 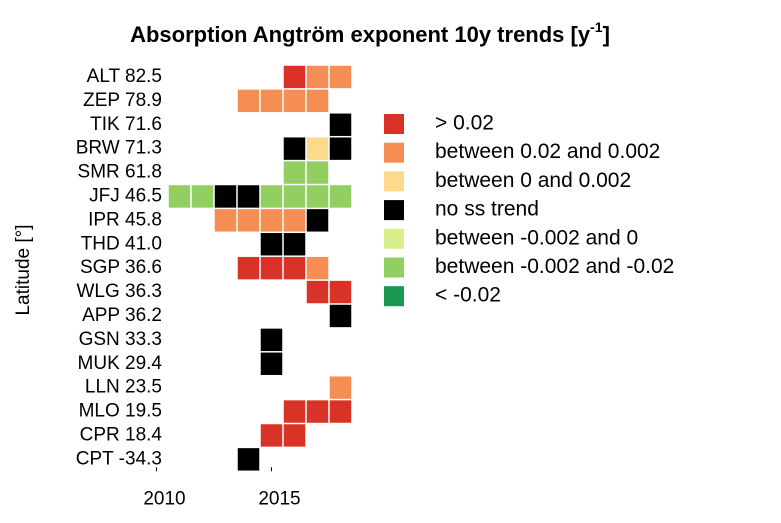 I want to click on y-tick-label: MUK 29.4, so click(x=120, y=363).